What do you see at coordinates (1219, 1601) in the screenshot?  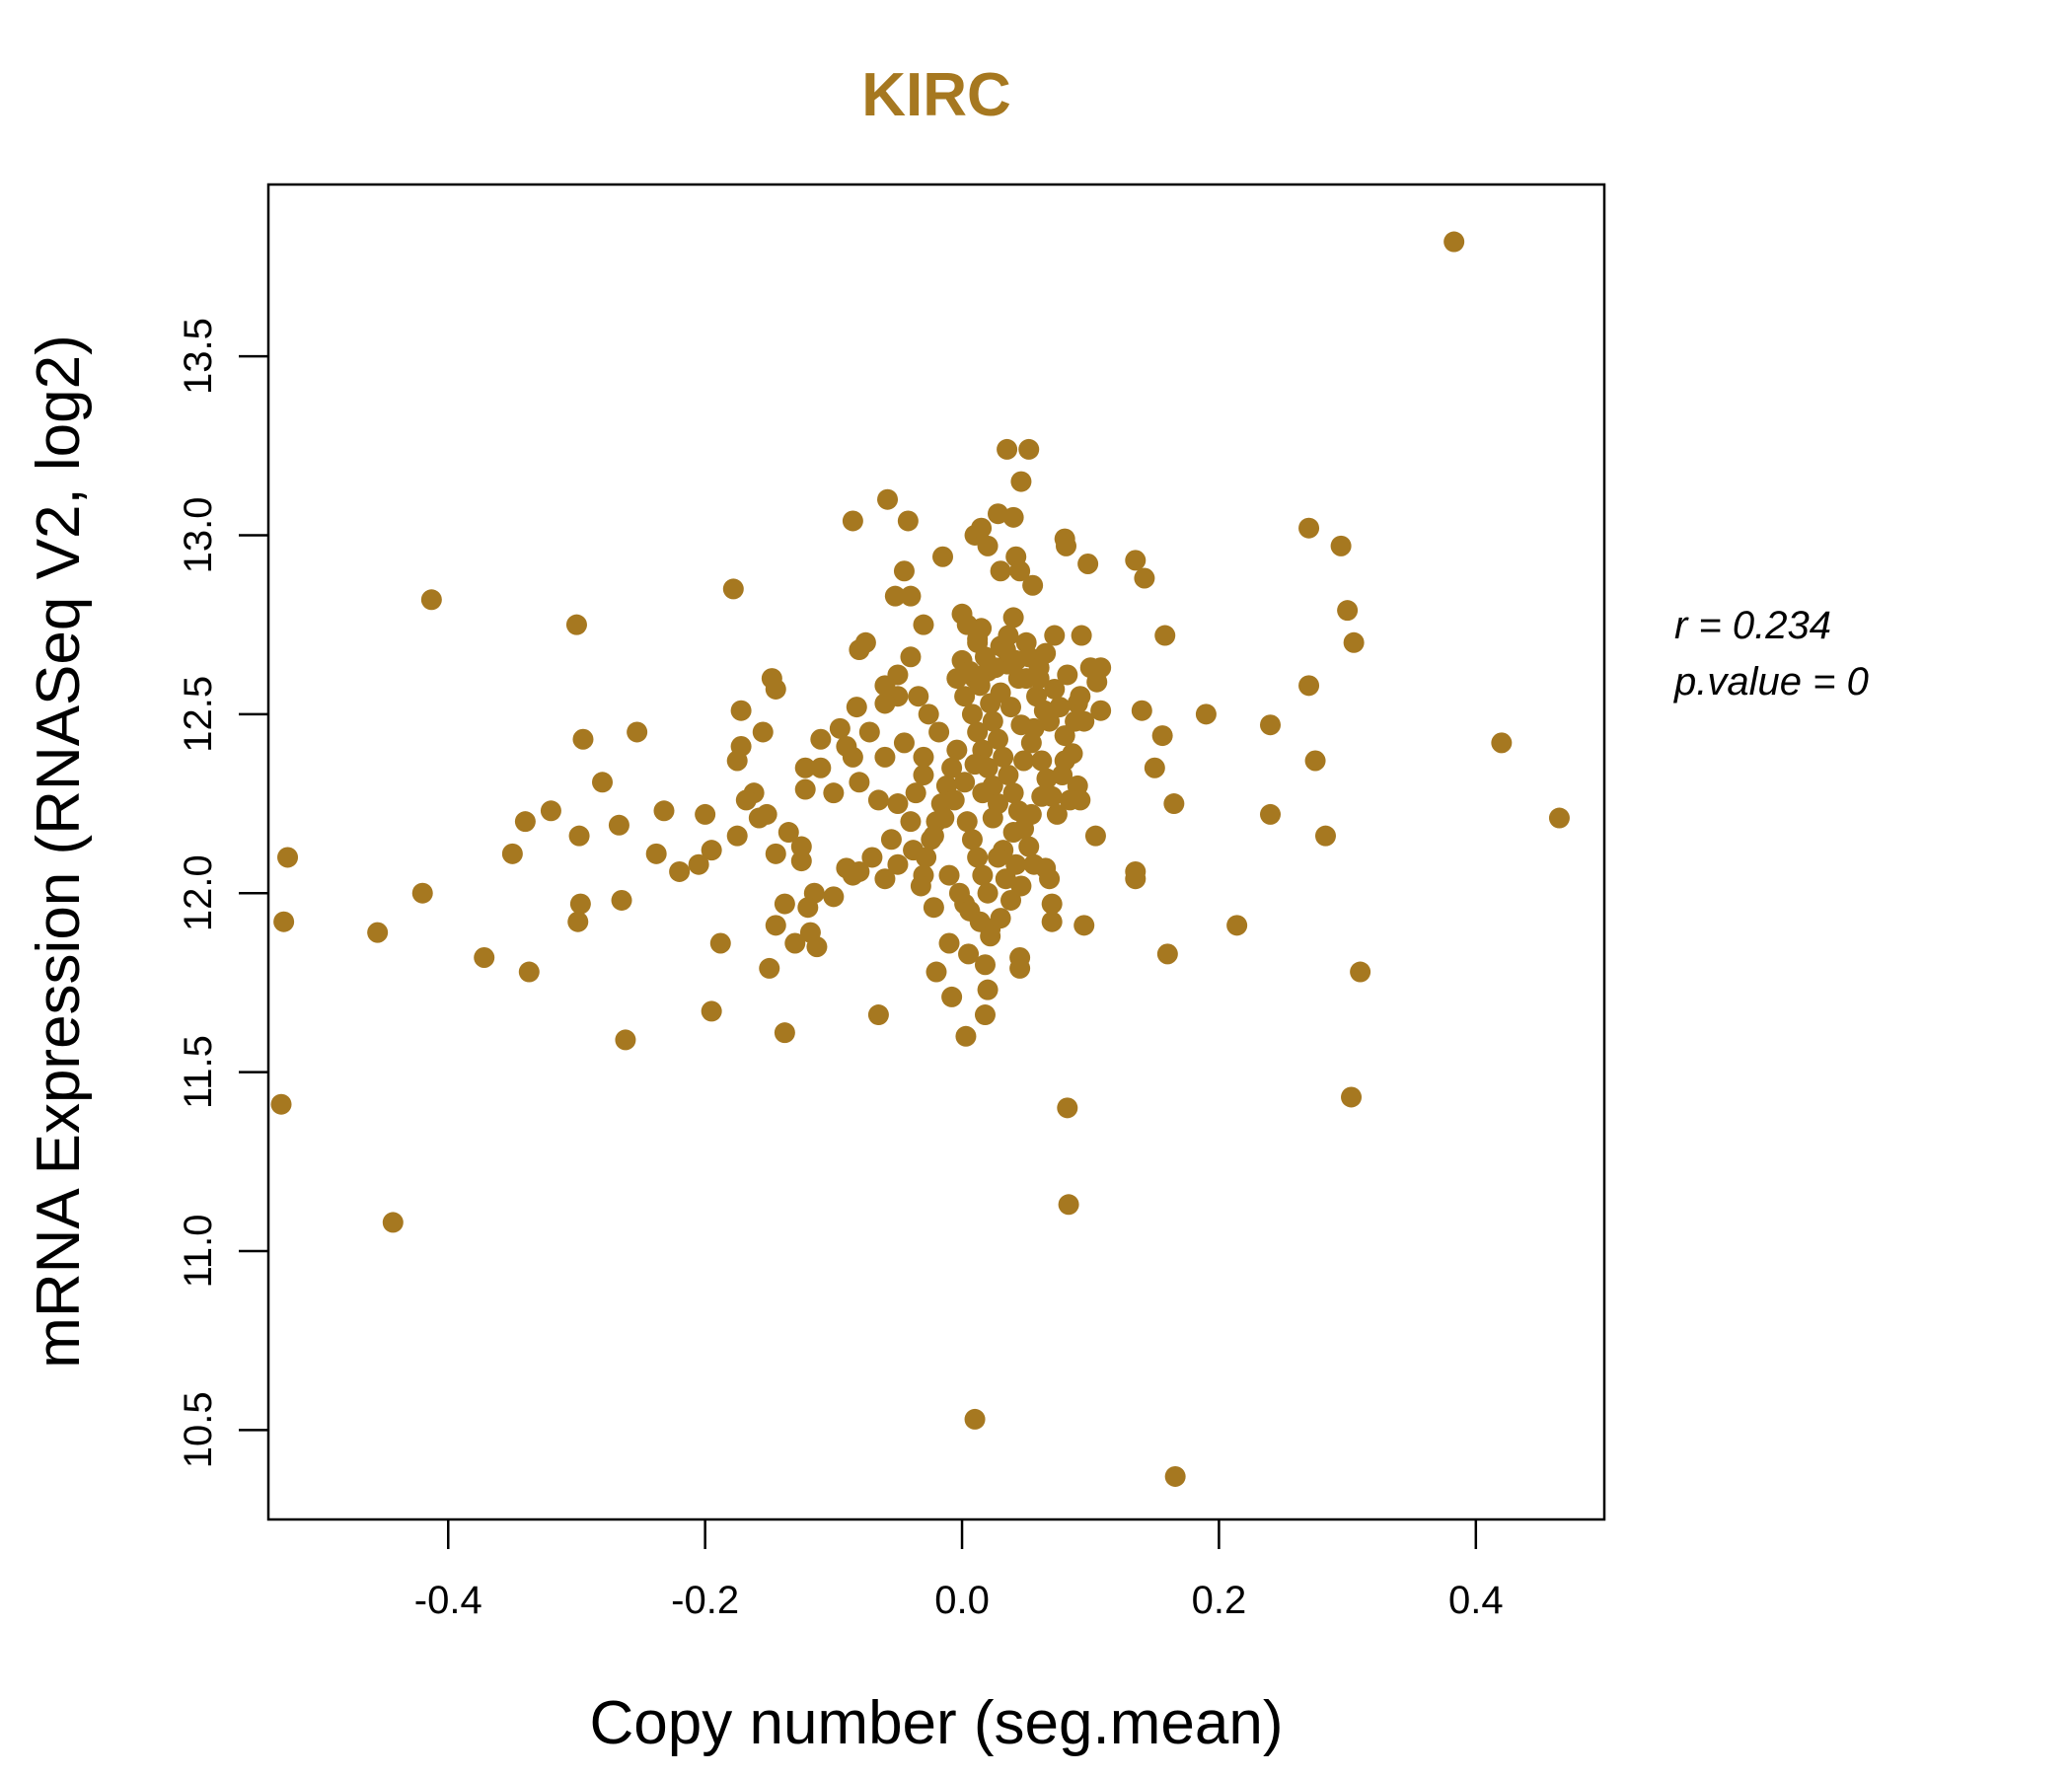 I see `x-tick-label: 0.2` at bounding box center [1219, 1601].